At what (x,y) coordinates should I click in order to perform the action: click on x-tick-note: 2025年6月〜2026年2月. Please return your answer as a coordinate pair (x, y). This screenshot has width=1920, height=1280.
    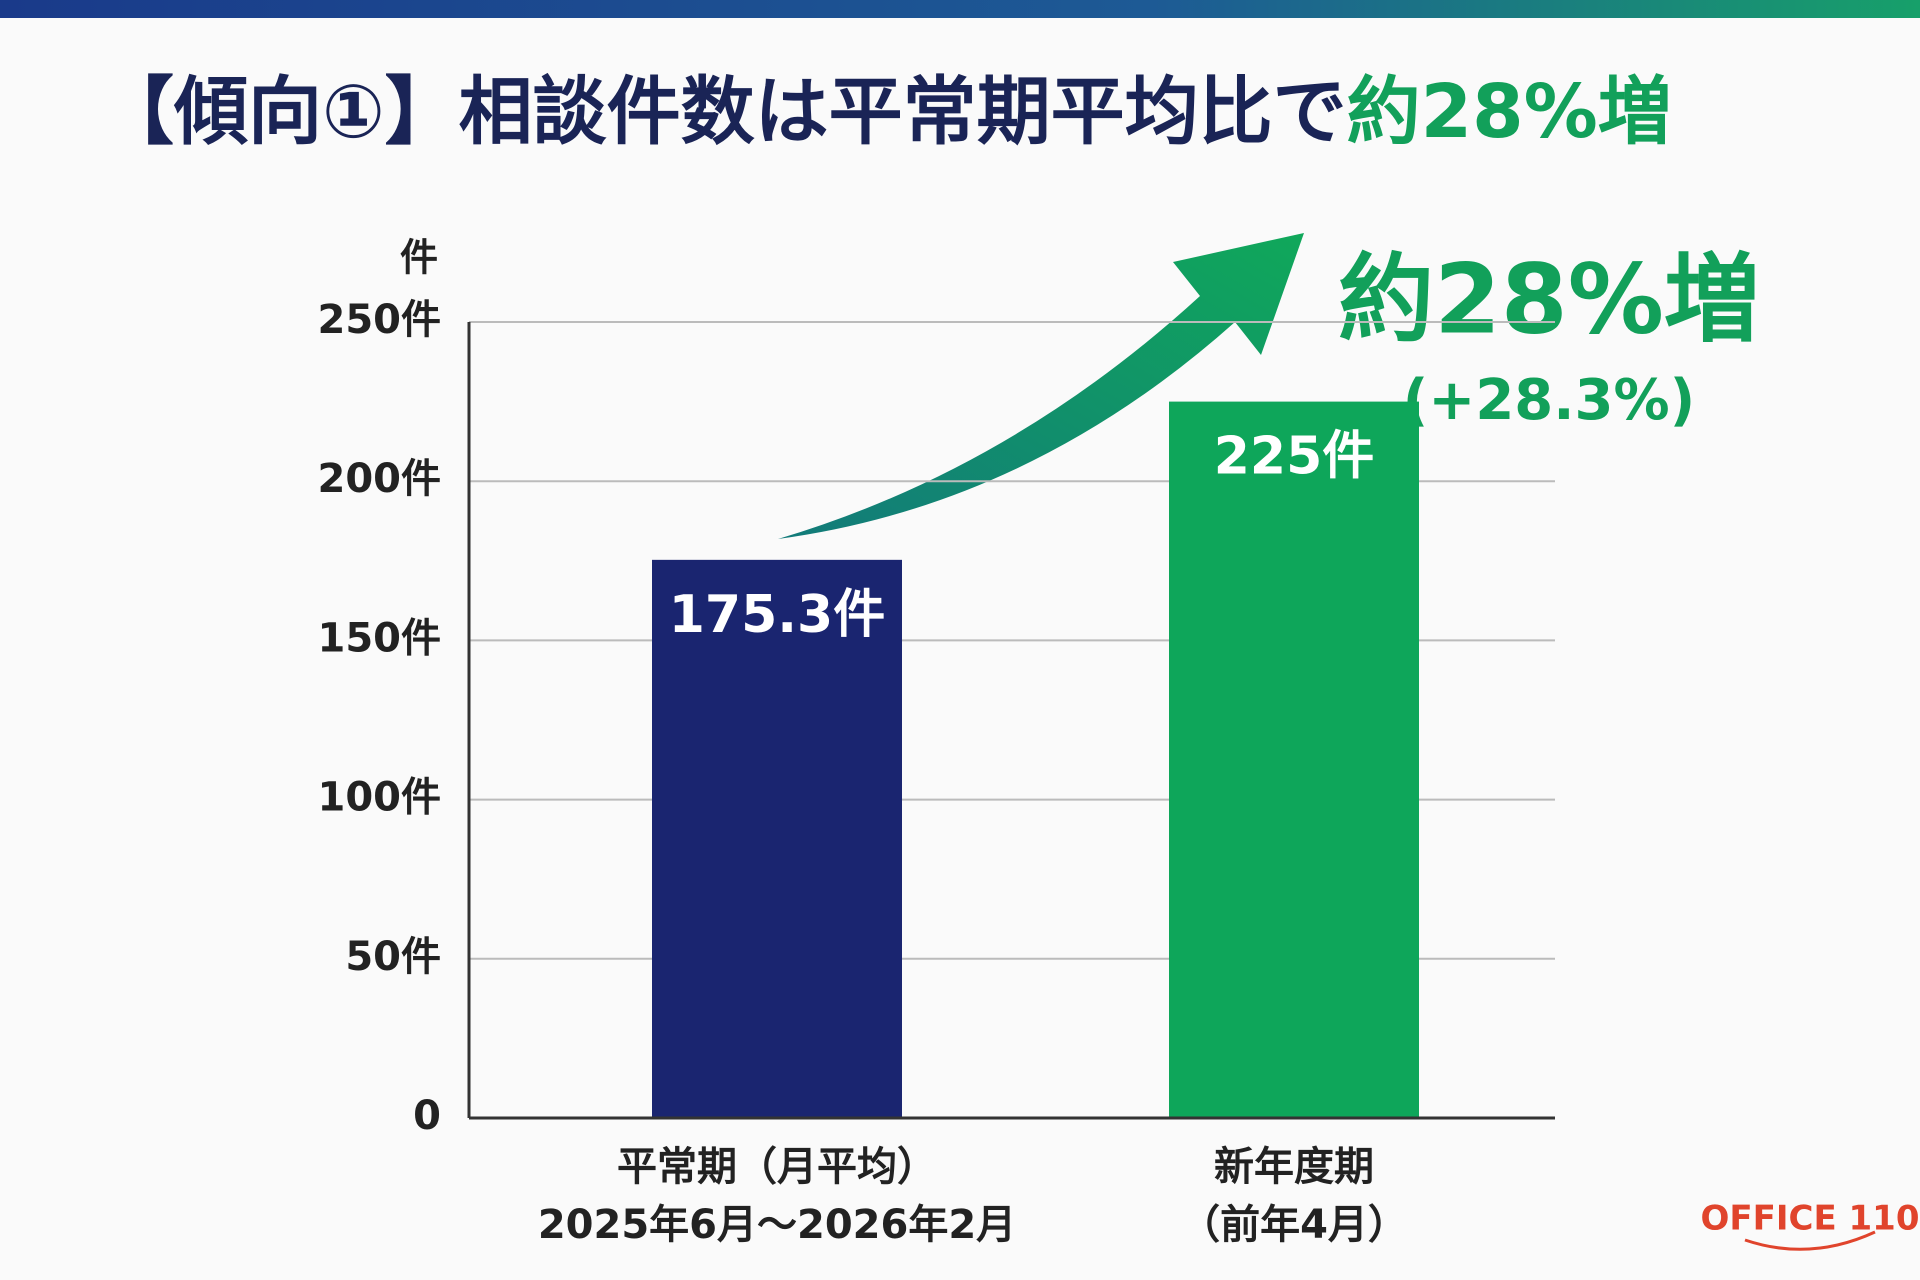
    Looking at the image, I should click on (777, 1225).